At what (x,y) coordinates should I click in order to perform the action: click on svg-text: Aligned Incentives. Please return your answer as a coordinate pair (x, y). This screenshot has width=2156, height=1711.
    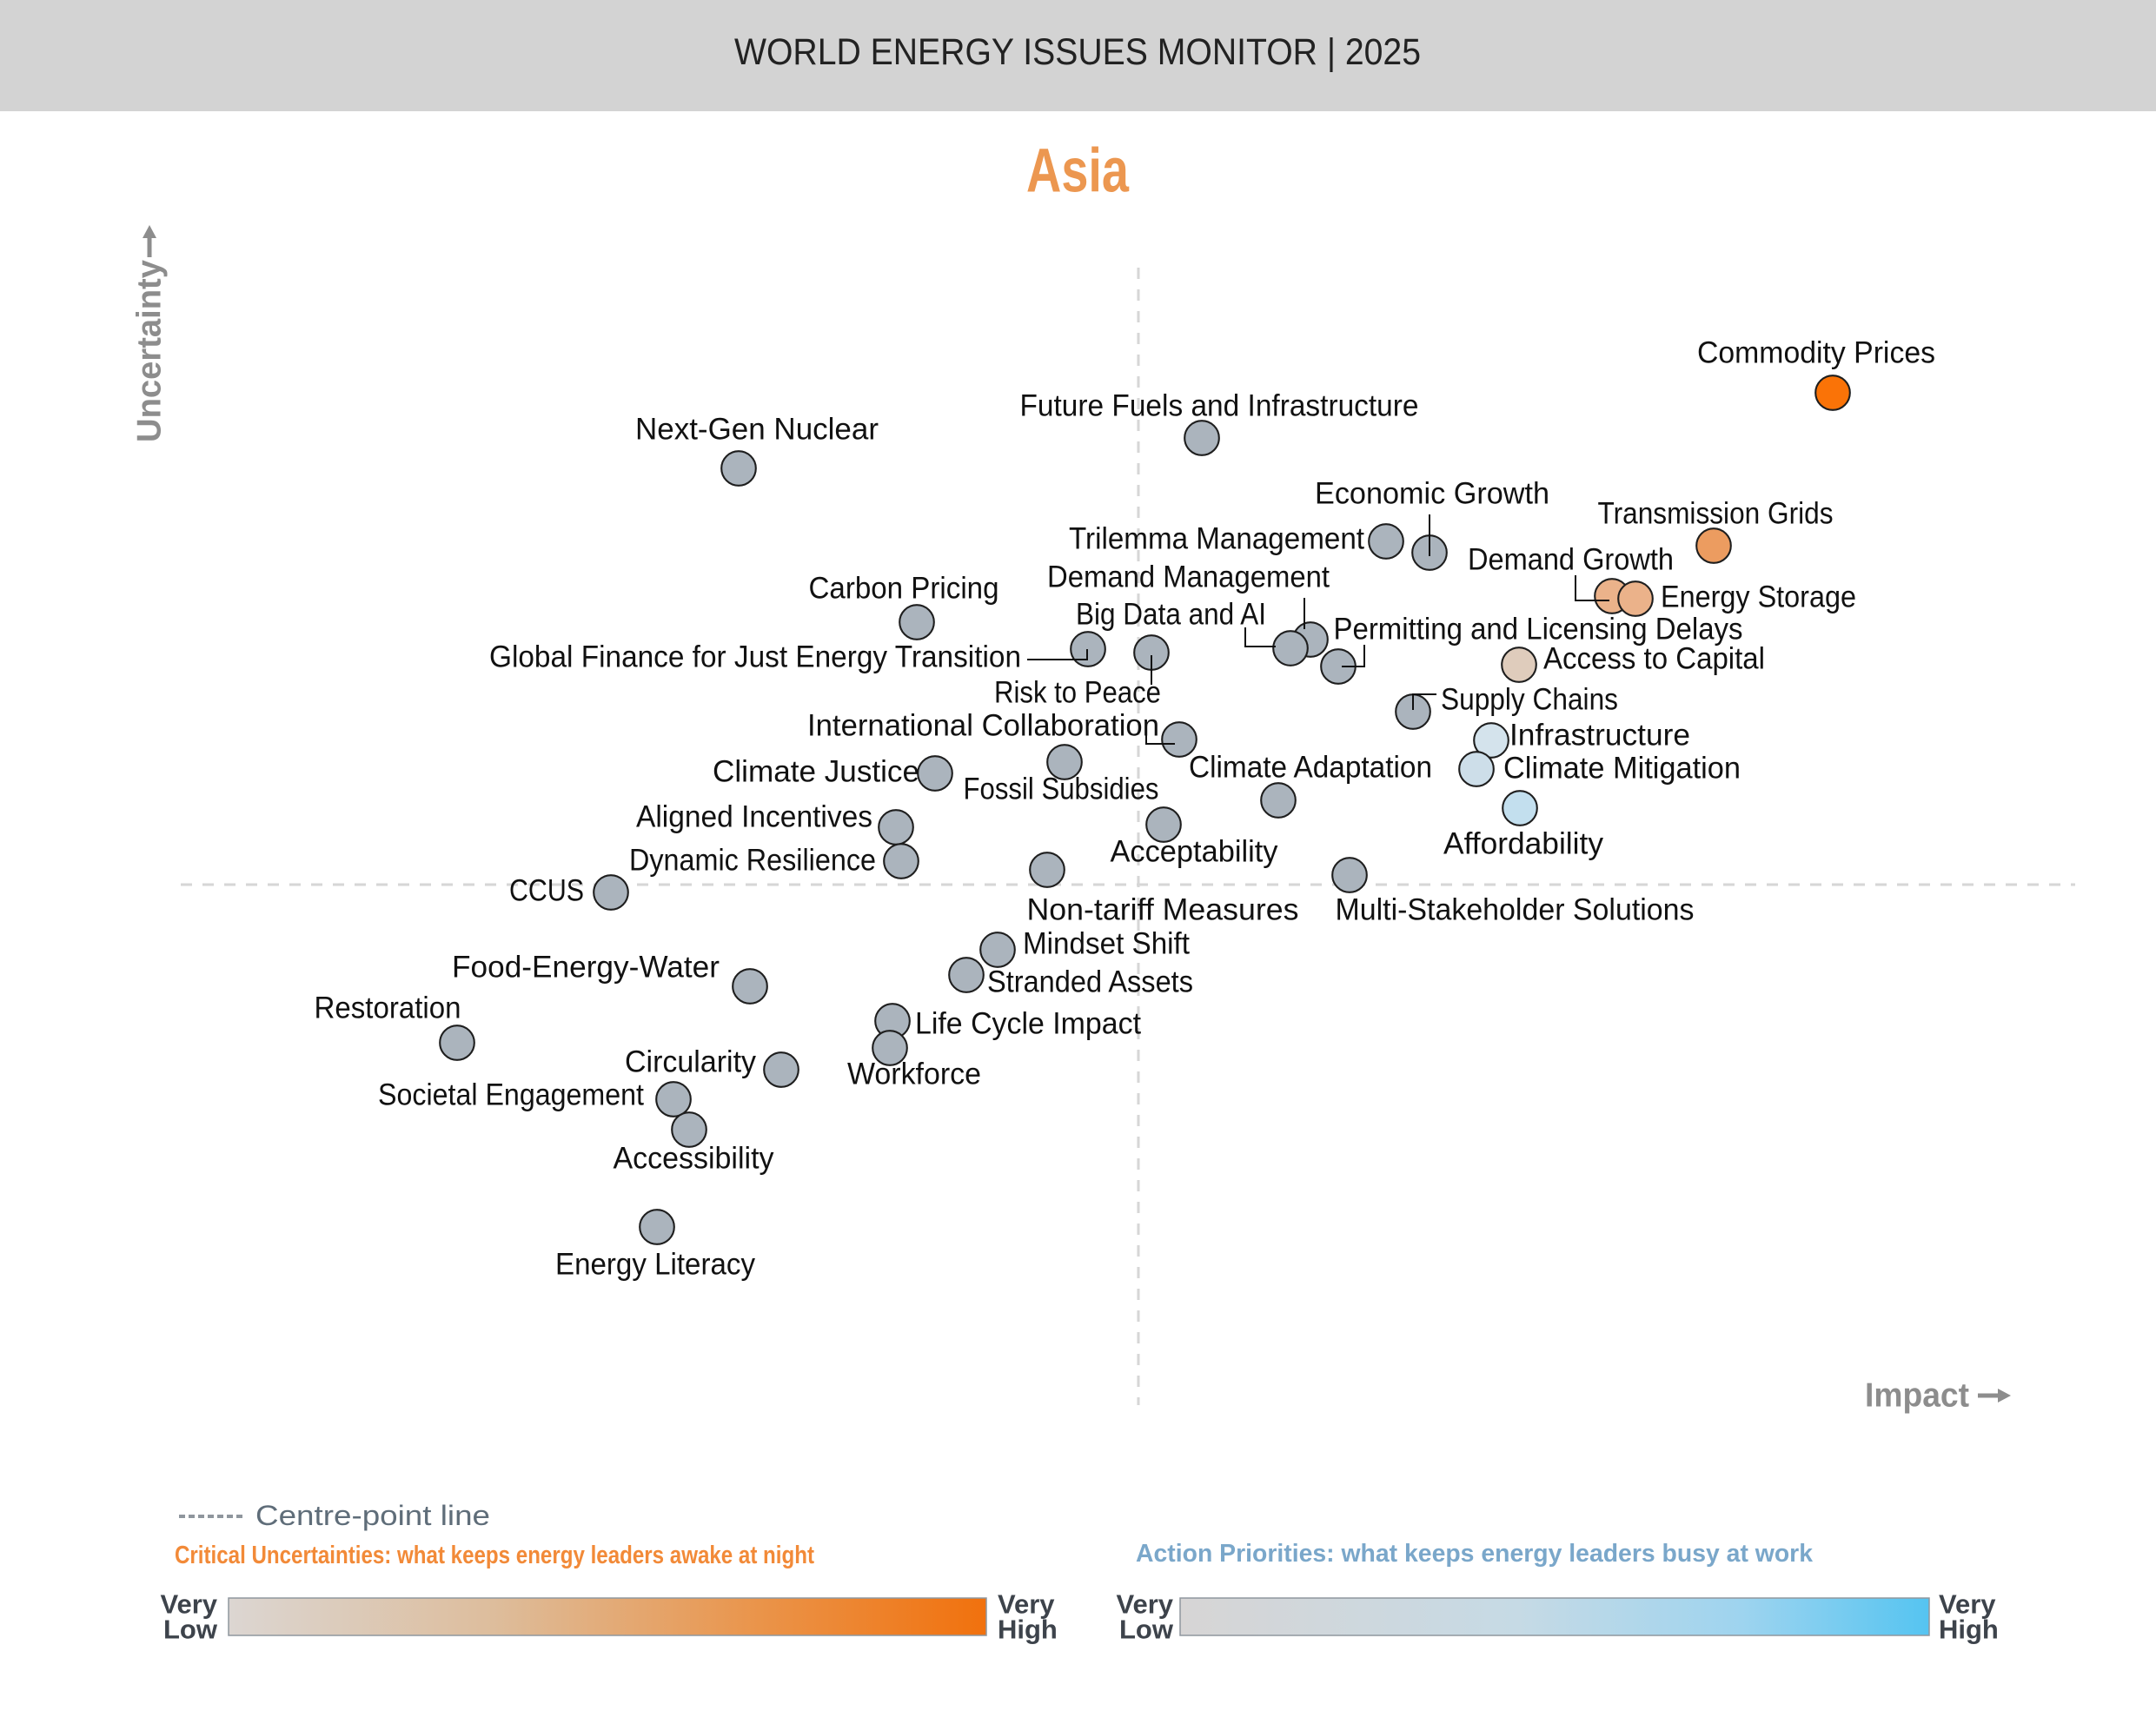
    Looking at the image, I should click on (754, 817).